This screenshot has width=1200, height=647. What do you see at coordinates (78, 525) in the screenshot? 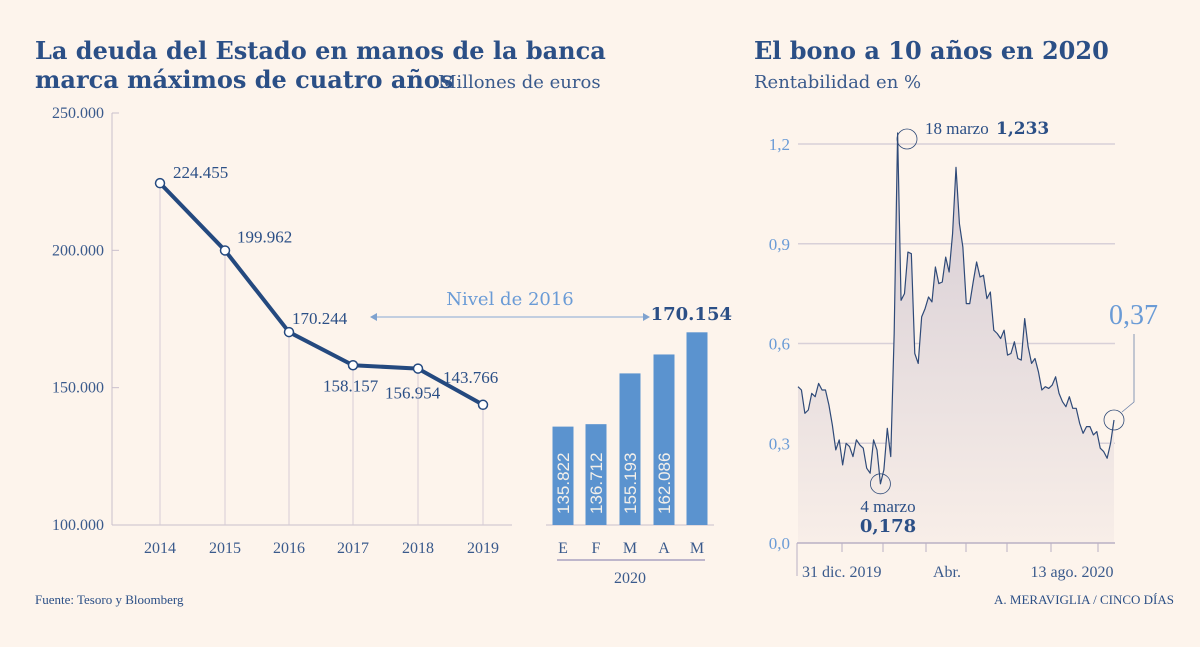
I see `y-tick-label: 100.000` at bounding box center [78, 525].